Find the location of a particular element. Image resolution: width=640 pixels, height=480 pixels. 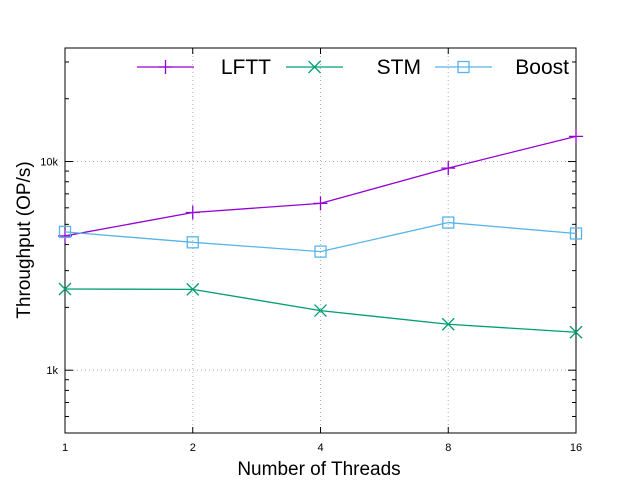

x-tick-label: 8 is located at coordinates (448, 448).